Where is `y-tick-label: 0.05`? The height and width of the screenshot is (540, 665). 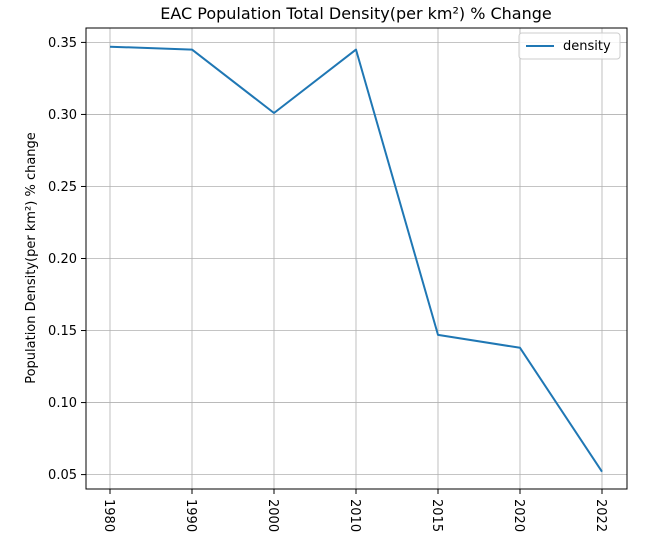
y-tick-label: 0.05 is located at coordinates (62, 475).